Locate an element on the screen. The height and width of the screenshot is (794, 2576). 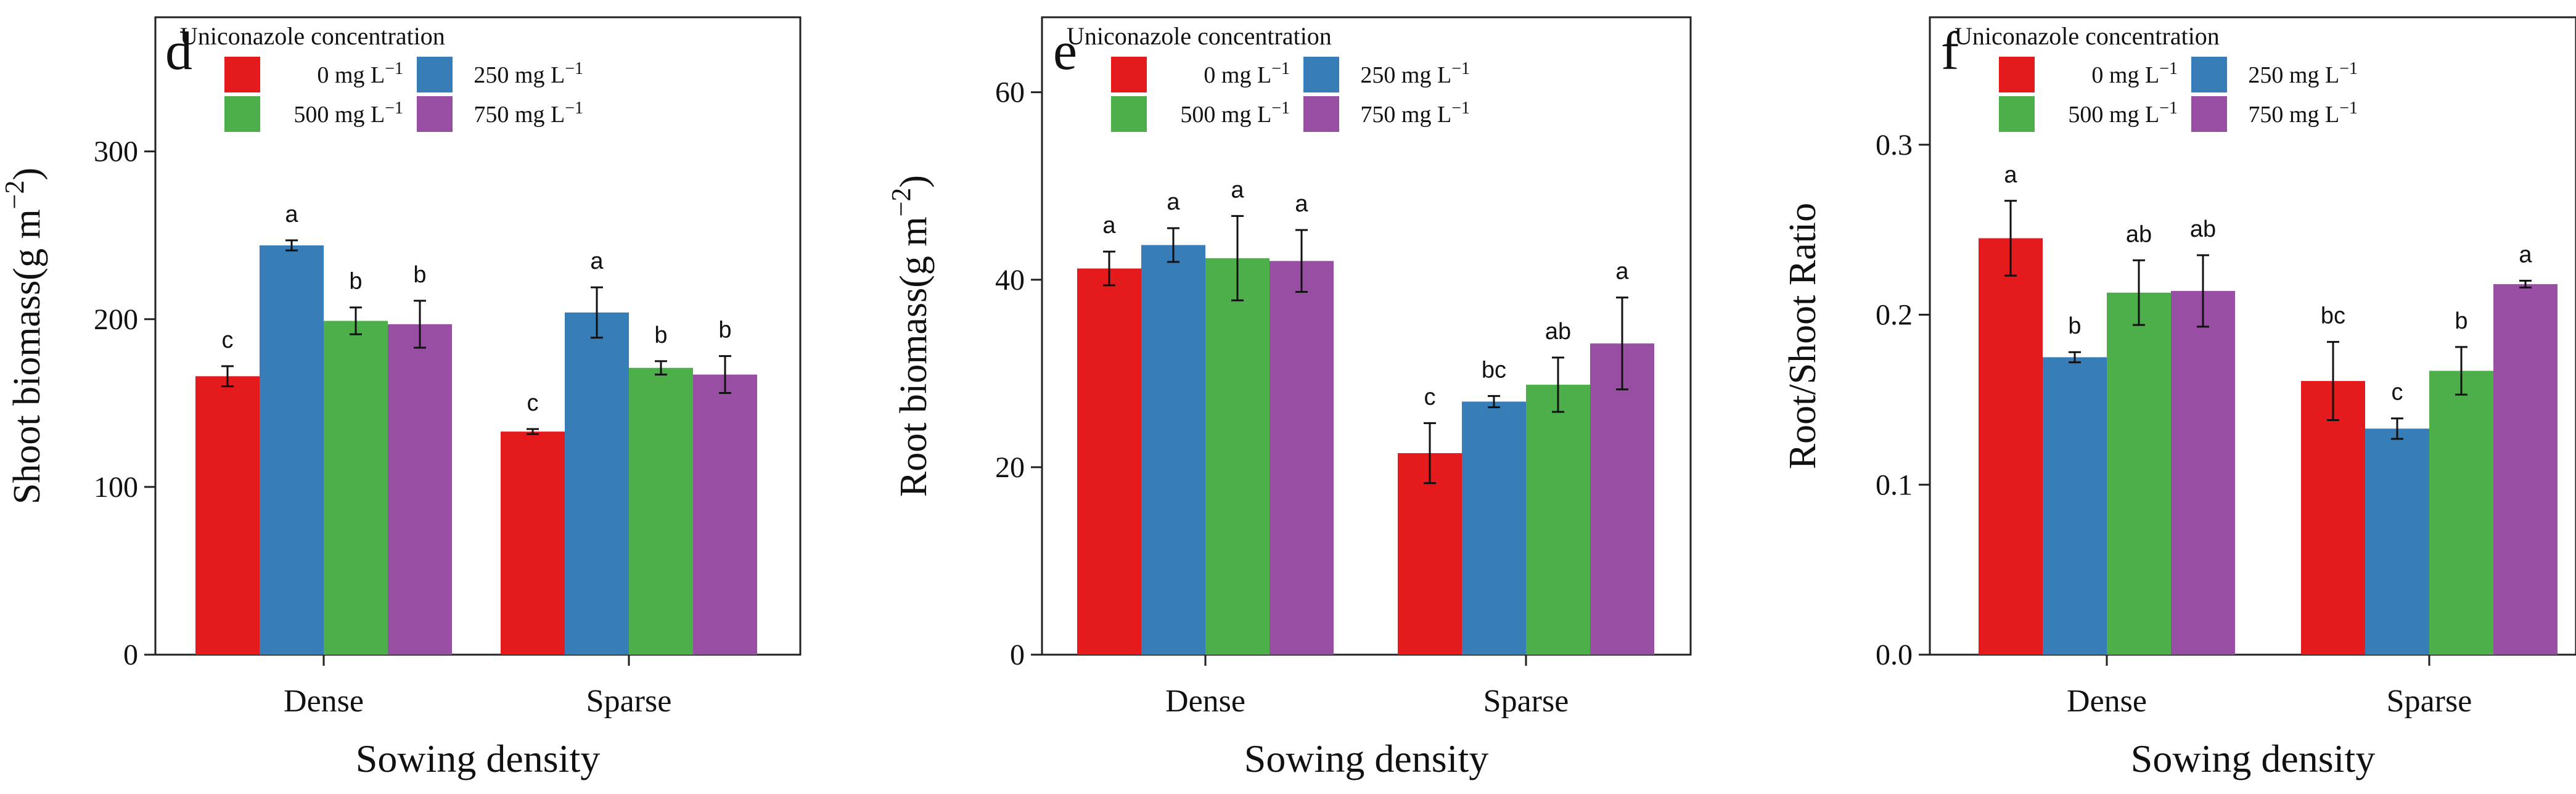
y-axis-title: Shoot biomass(g m−2) is located at coordinates (24, 336).